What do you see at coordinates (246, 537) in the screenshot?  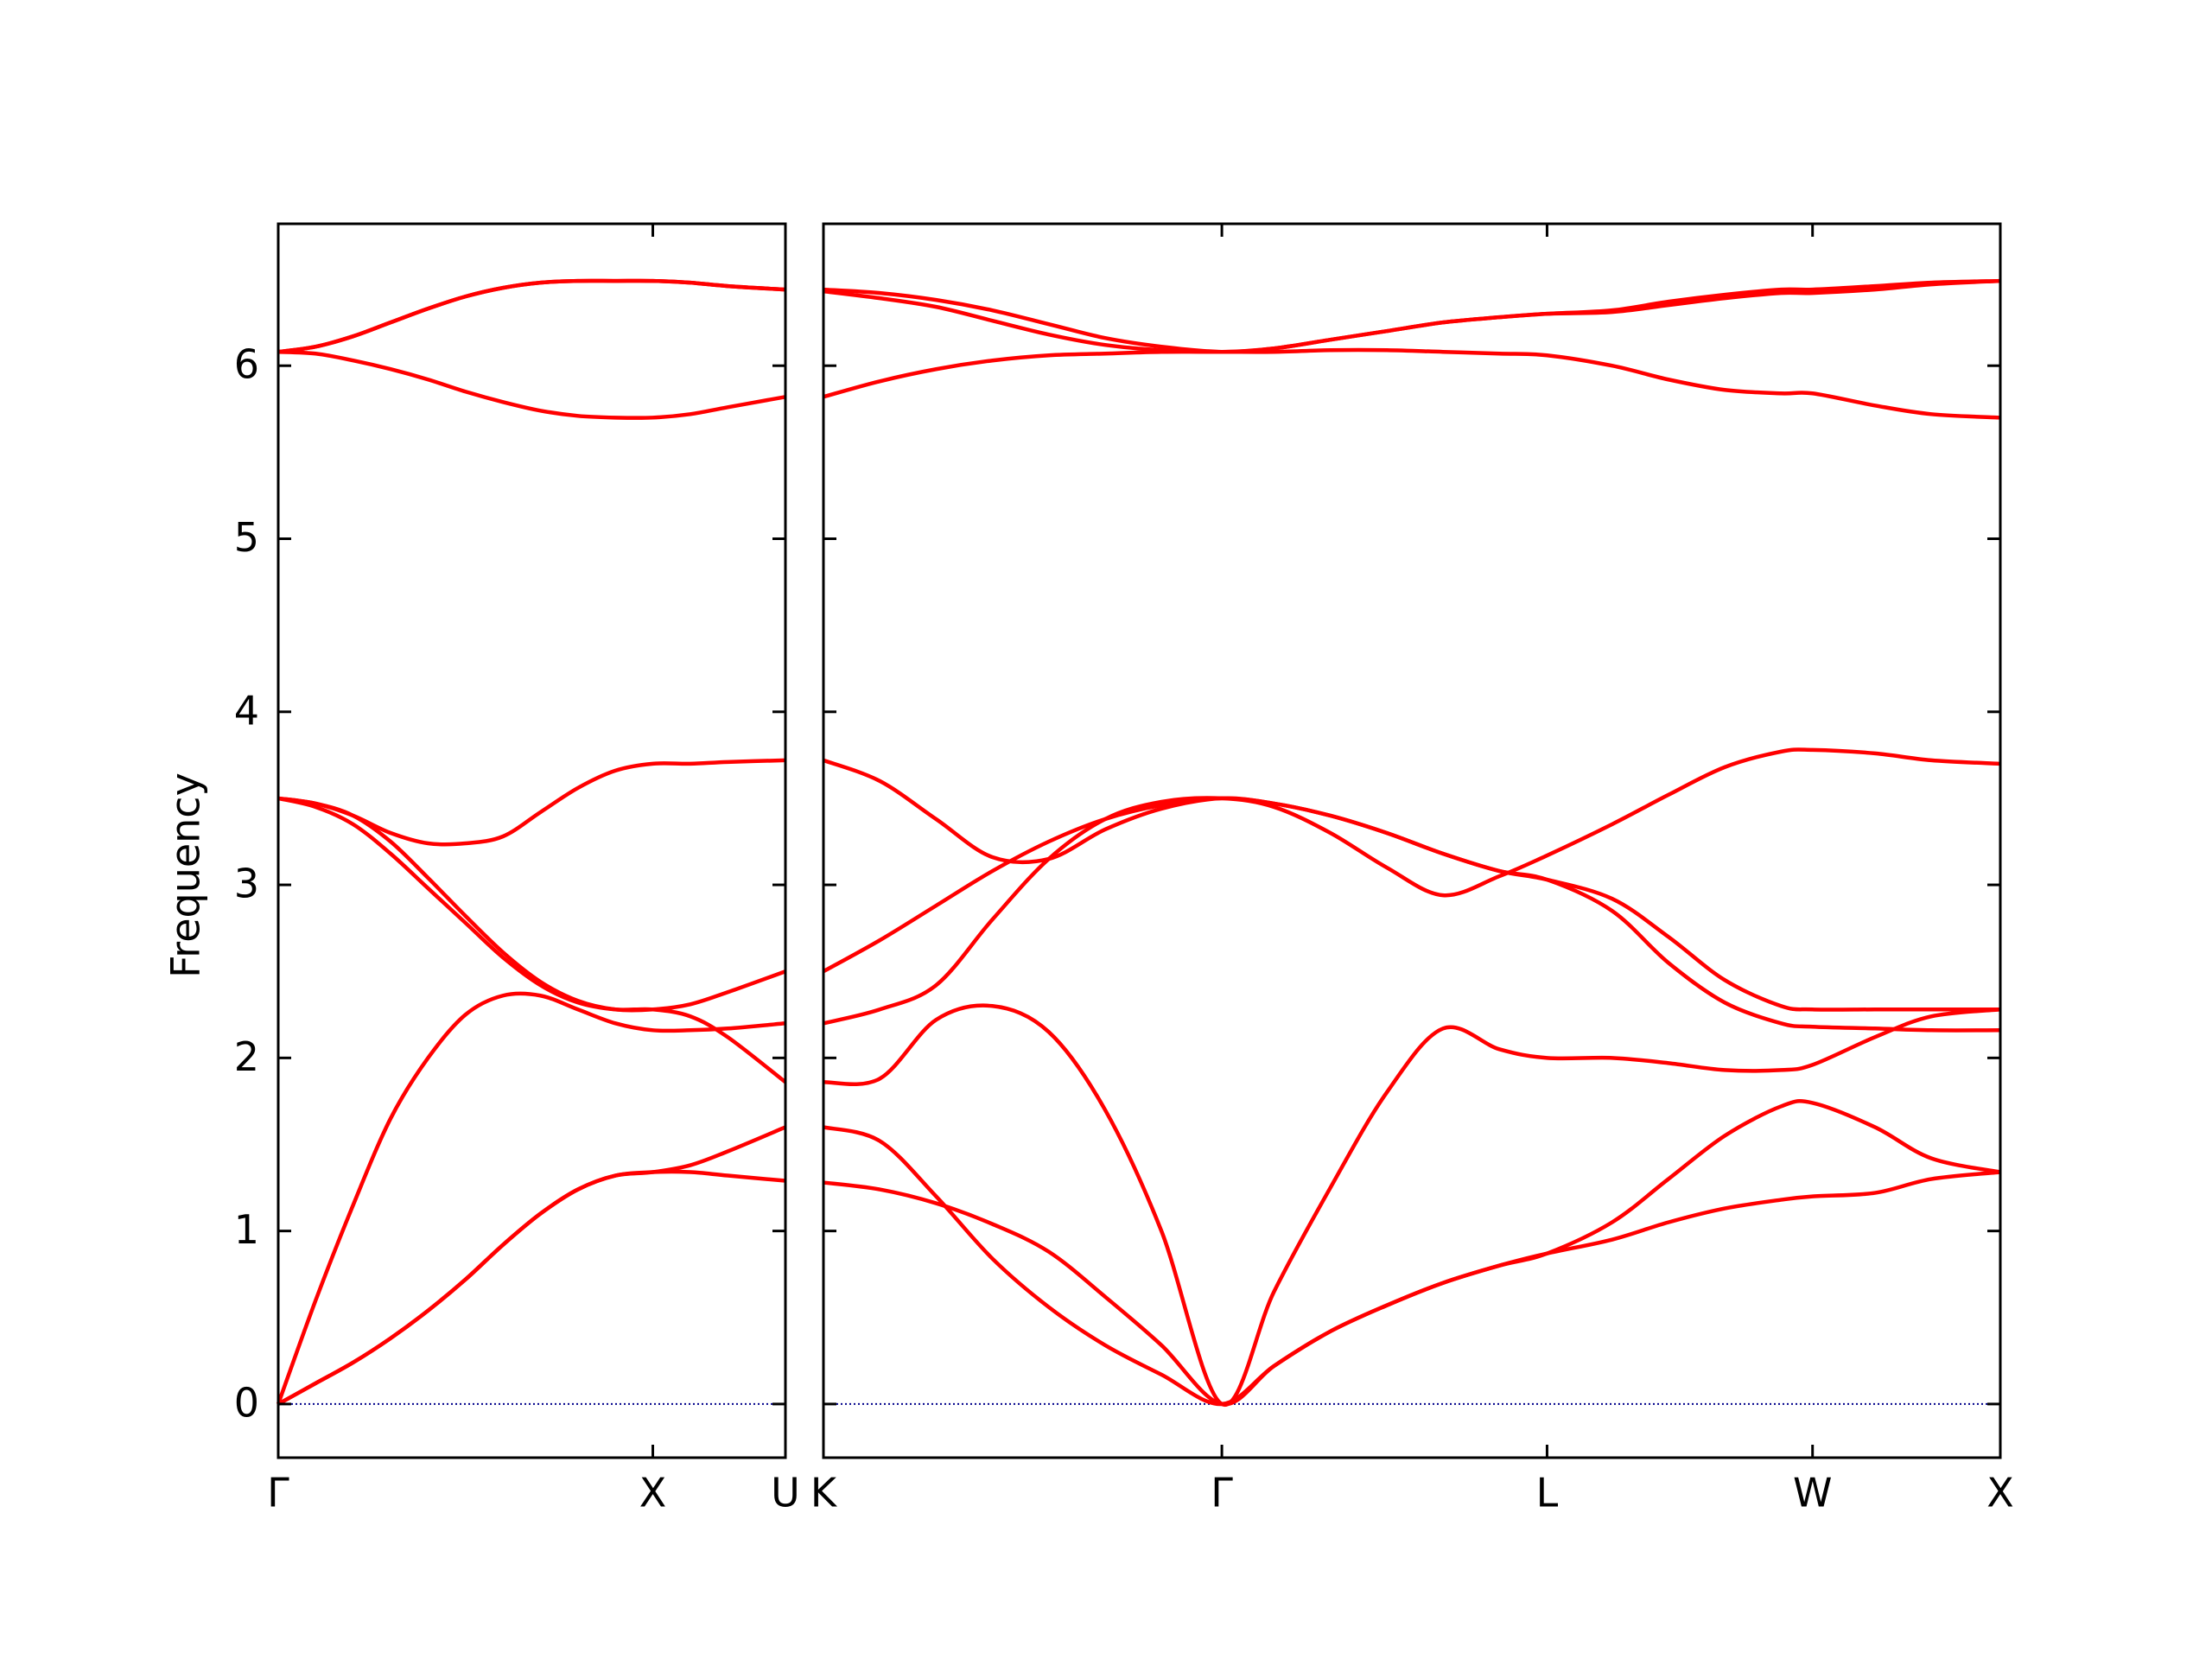 I see `y-tick-label: 5` at bounding box center [246, 537].